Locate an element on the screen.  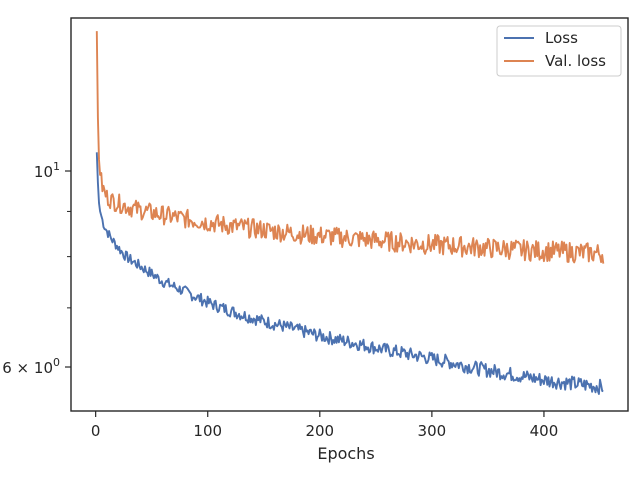
y-axis-ticks: 6 × 100 101 is located at coordinates (36, 268).